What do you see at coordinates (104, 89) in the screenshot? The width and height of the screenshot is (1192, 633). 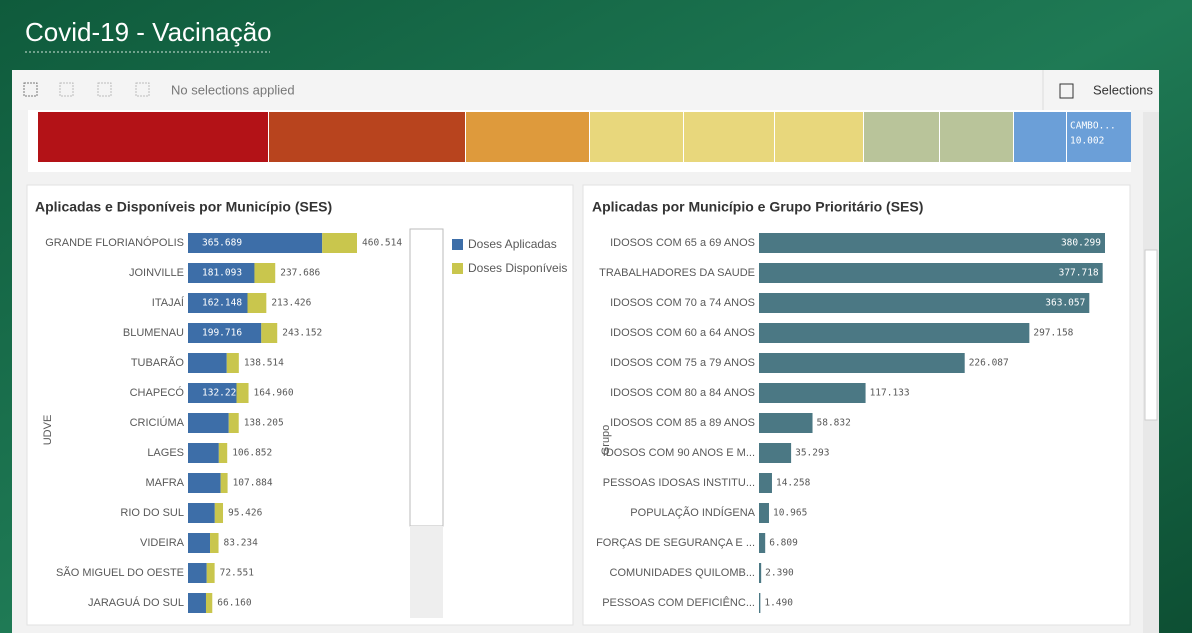 I see `step-forward-icon` at bounding box center [104, 89].